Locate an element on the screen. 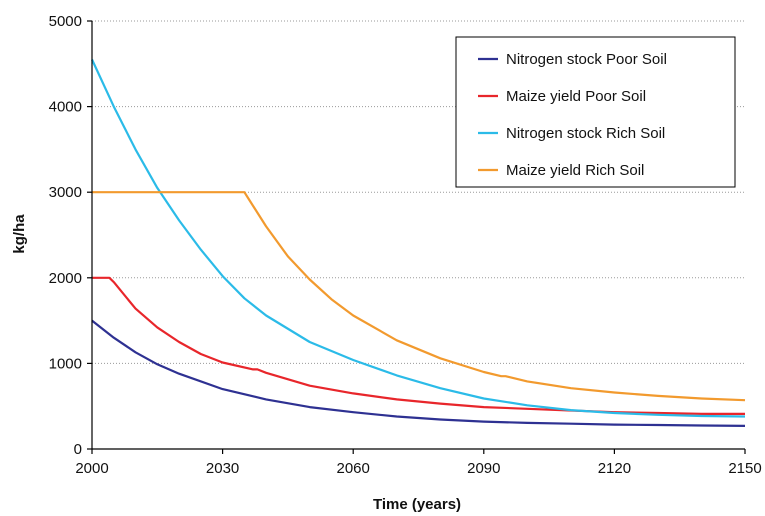 The width and height of the screenshot is (765, 516). y-tick-label-5000: 5000 is located at coordinates (65, 21).